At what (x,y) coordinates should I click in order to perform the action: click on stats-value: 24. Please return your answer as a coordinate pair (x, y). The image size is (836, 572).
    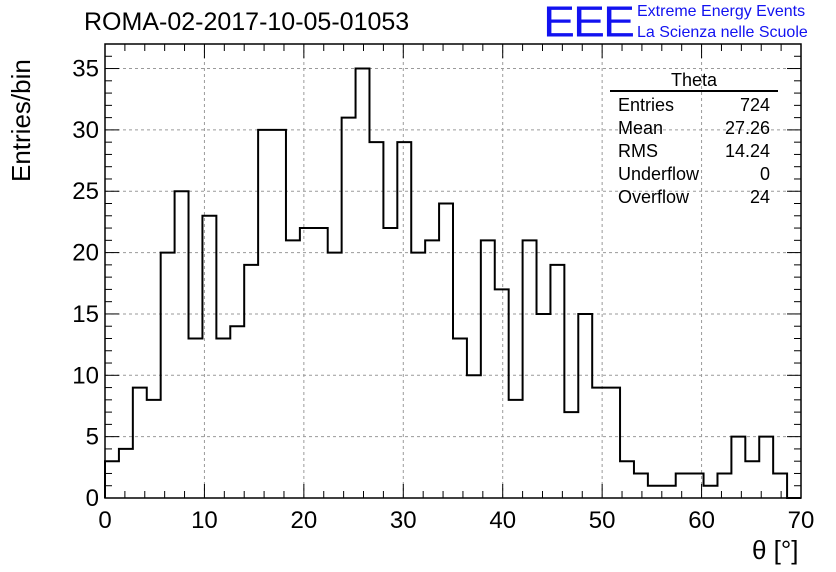
    Looking at the image, I should click on (759, 197).